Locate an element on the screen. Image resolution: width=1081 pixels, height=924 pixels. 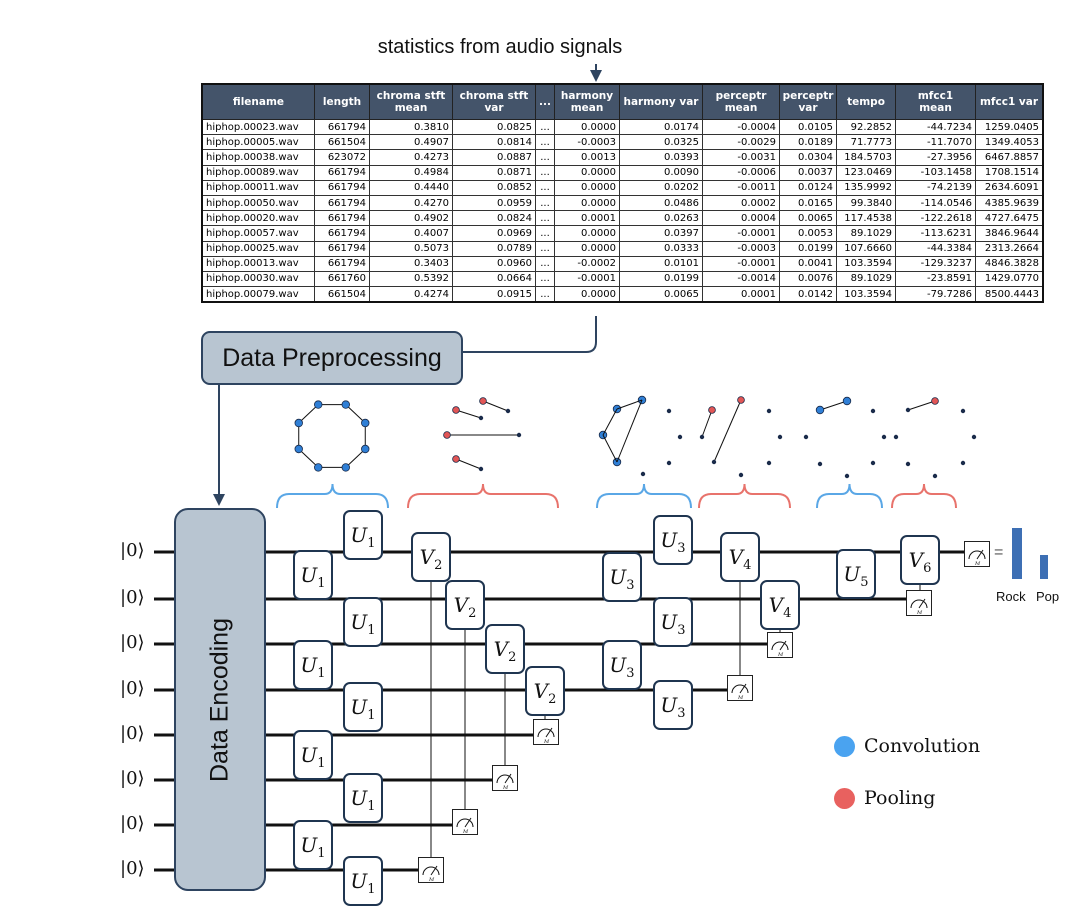
legend-pooling-label: Pooling is located at coordinates (900, 798).